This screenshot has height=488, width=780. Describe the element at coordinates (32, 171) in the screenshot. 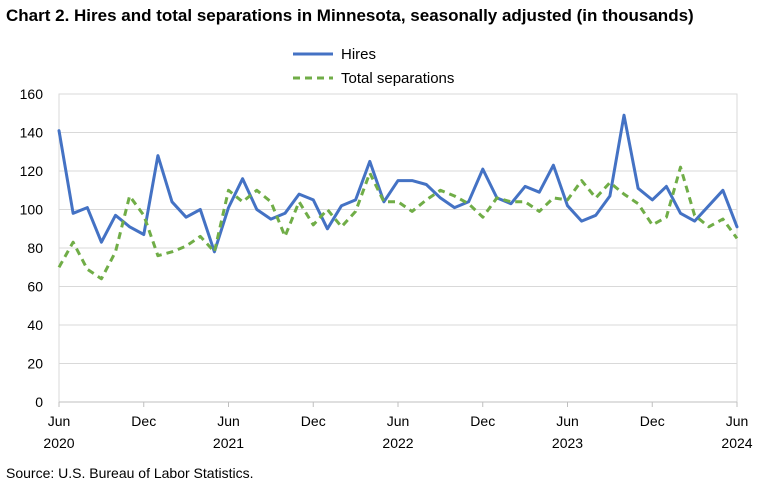

I see `y-tick-label: 120` at that location.